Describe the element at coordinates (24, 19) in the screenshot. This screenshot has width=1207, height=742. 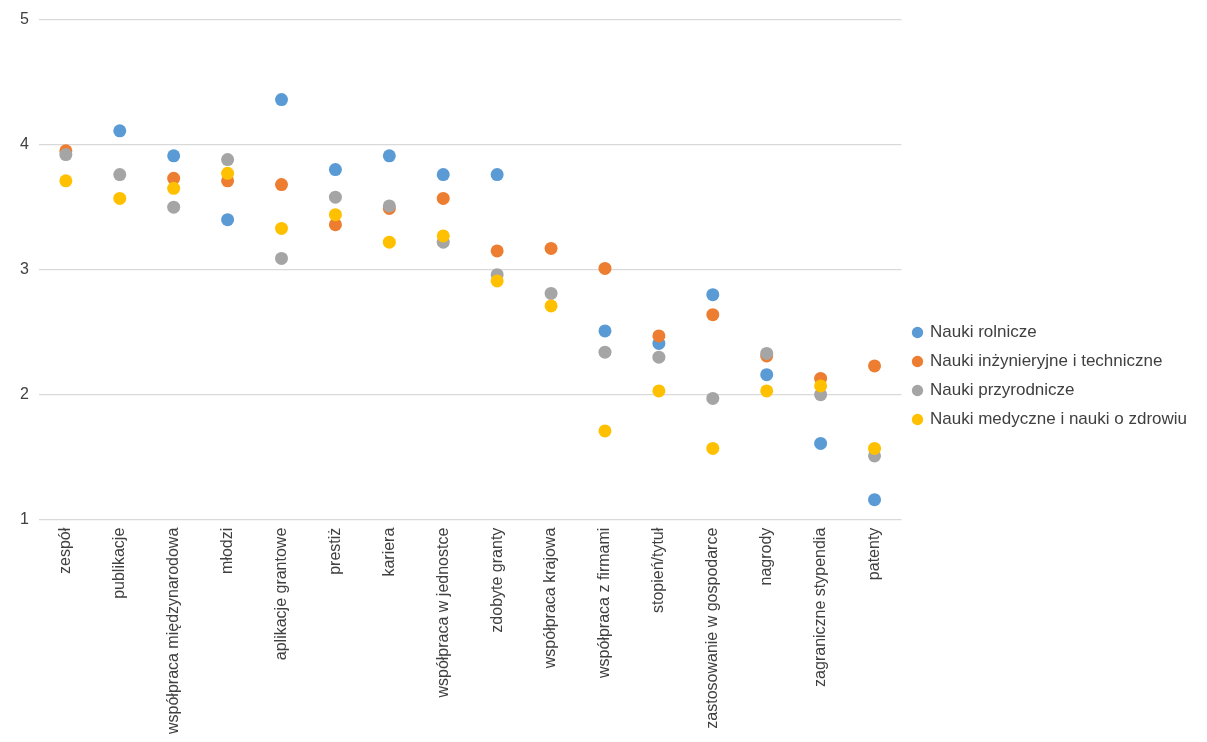
I see `y-tick-label: 5` at that location.